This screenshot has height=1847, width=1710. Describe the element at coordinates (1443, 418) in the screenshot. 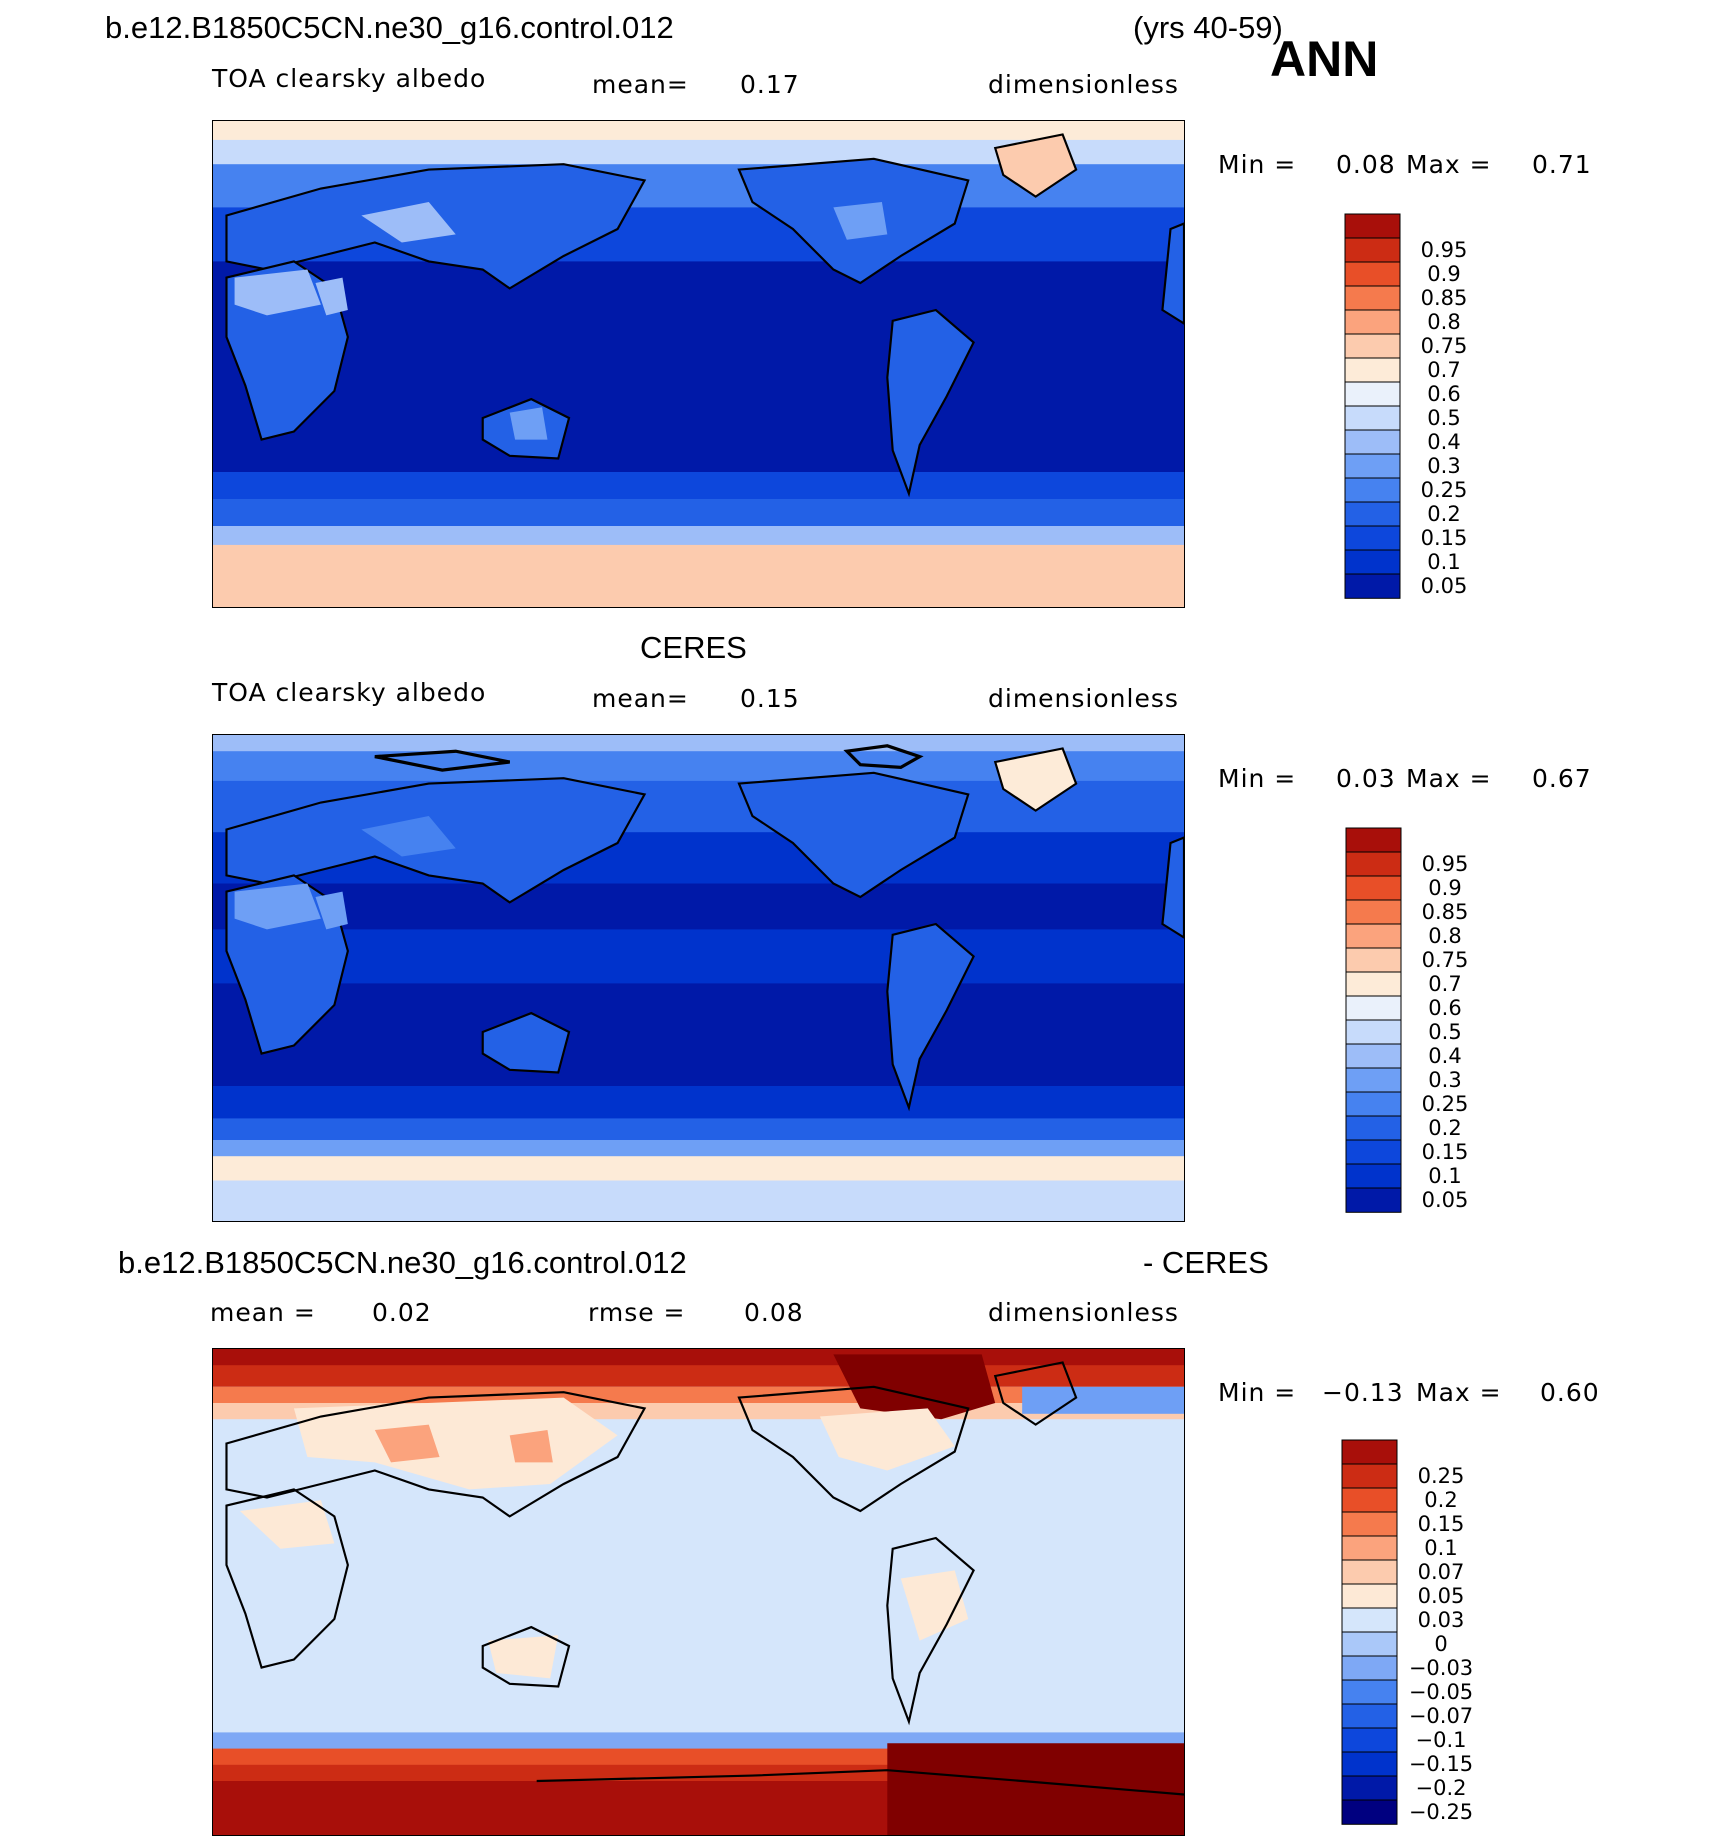

I see `cbar1-tick-label: 0.5` at that location.